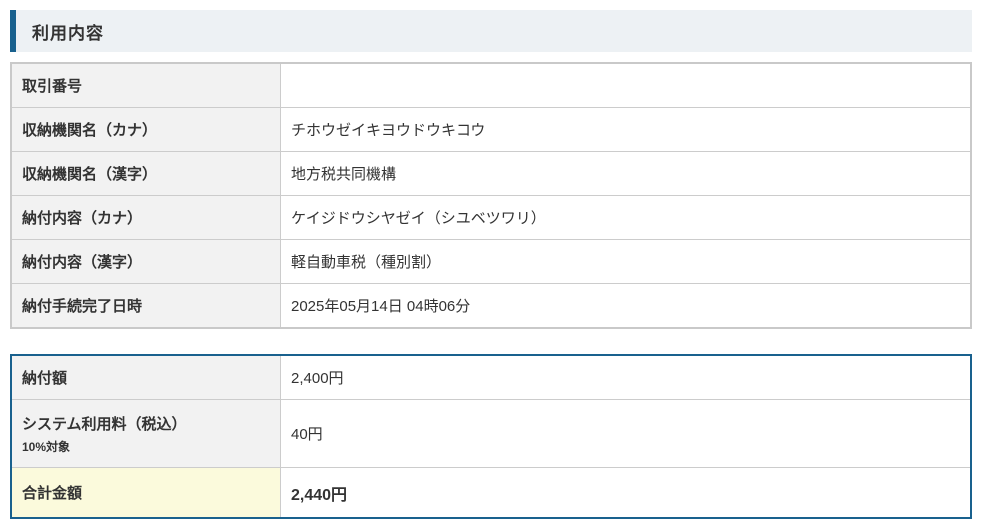 The height and width of the screenshot is (528, 985). I want to click on row-value: ケイジドウシヤゼイ（シユベツワリ）, so click(625, 217).